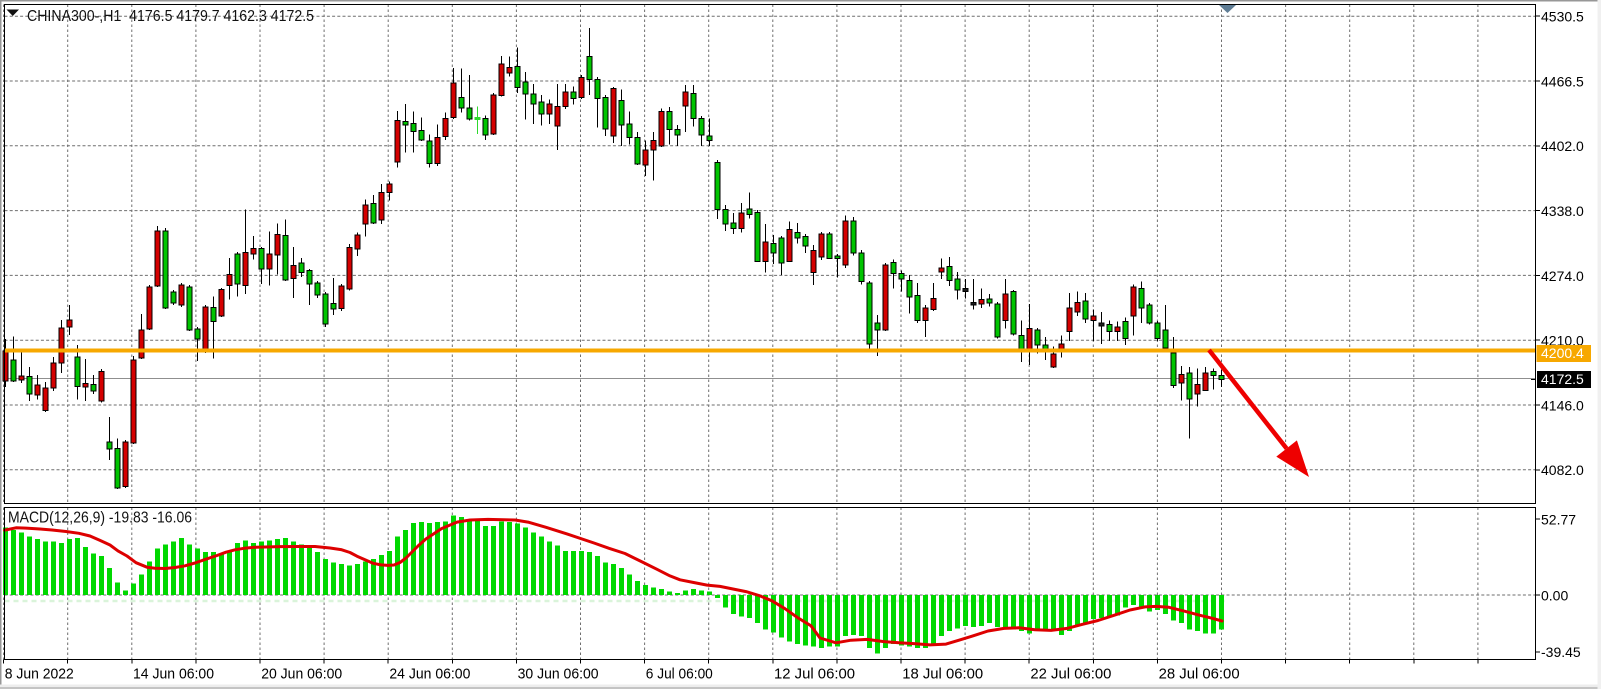  Describe the element at coordinates (1562, 470) in the screenshot. I see `svg-text: 4082.0` at that location.